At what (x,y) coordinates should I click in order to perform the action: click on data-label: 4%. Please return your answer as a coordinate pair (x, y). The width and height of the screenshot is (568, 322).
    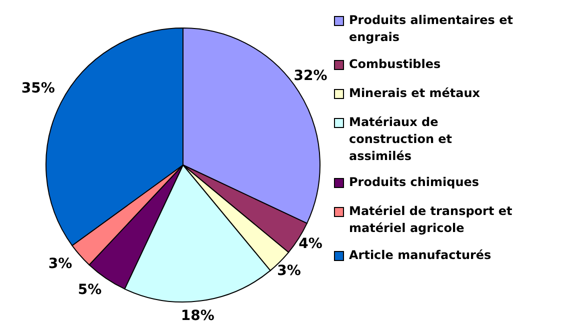
    Looking at the image, I should click on (310, 244).